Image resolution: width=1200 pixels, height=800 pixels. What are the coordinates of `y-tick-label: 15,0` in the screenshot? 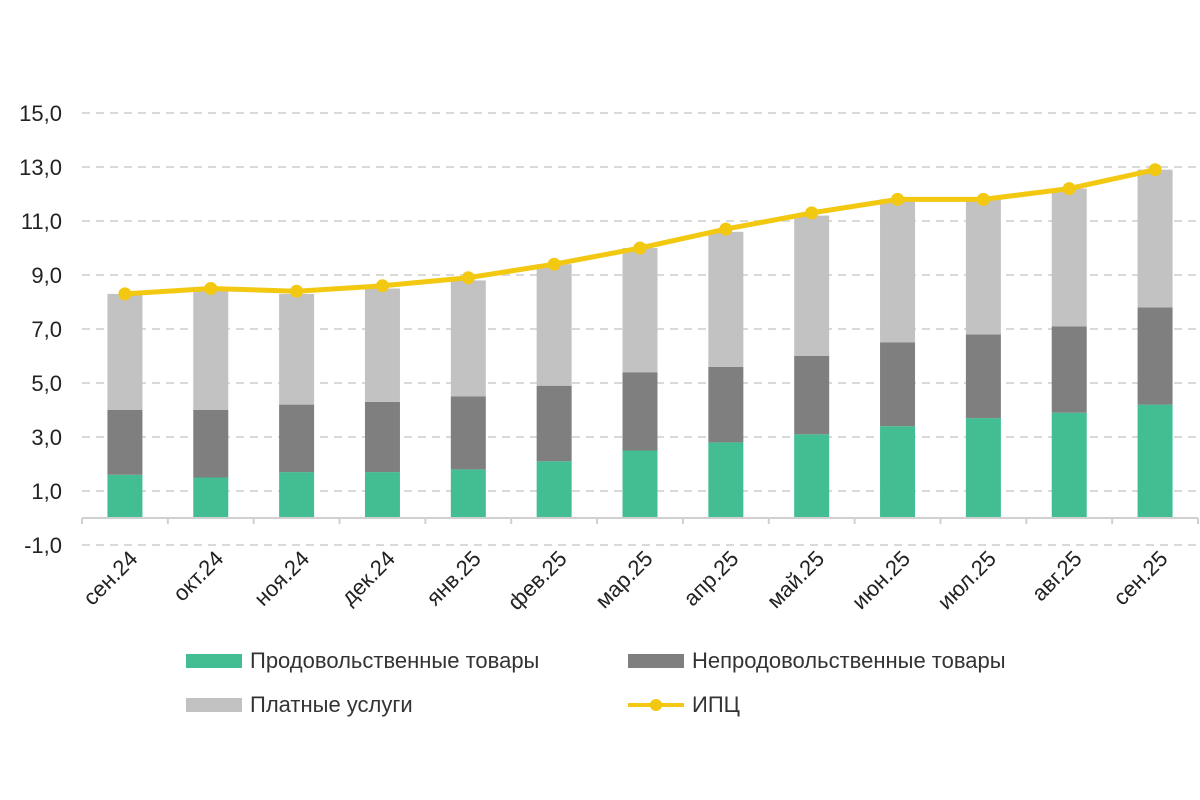 It's located at (40, 113).